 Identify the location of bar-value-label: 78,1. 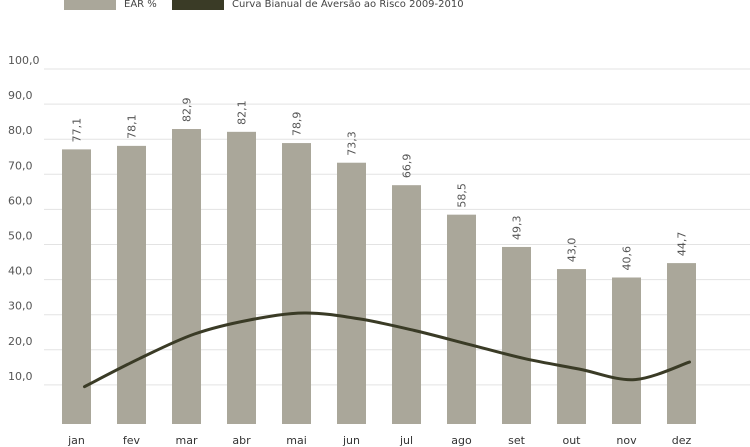
(132, 126).